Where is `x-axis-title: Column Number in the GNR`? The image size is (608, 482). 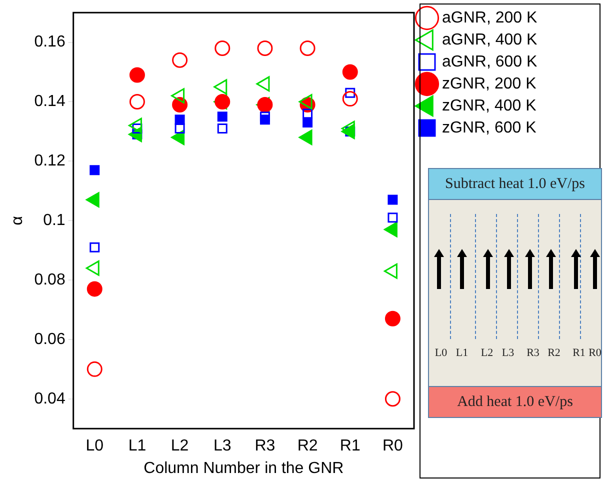
x-axis-title: Column Number in the GNR is located at coordinates (244, 468).